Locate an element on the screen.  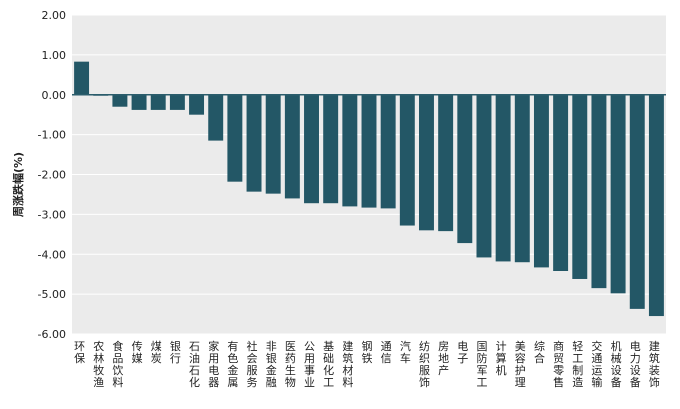
y-tick-label: -6.00 is located at coordinates (52, 334).